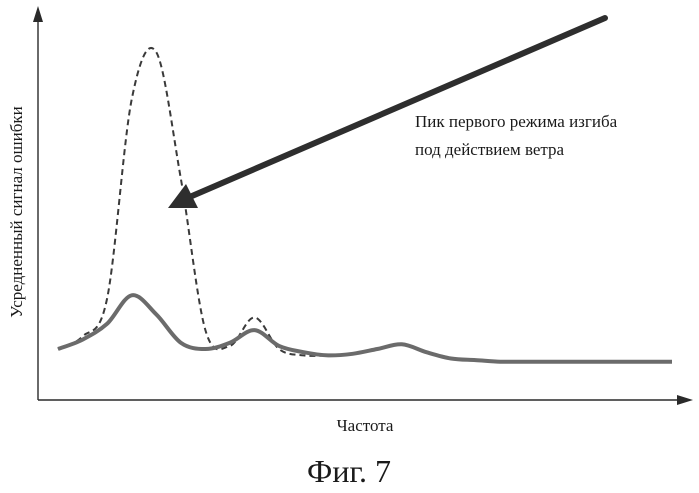 This screenshot has height=493, width=699. Describe the element at coordinates (365, 328) in the screenshot. I see `solid-series-line` at that location.